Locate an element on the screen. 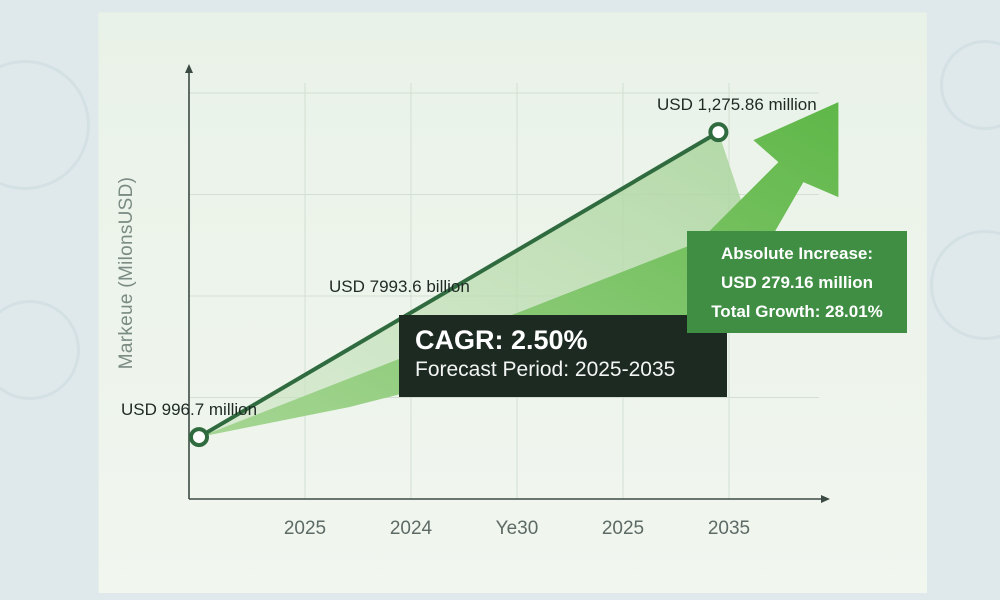 The width and height of the screenshot is (1000, 600). absolute-increase-value: USD 279.16 million is located at coordinates (797, 282).